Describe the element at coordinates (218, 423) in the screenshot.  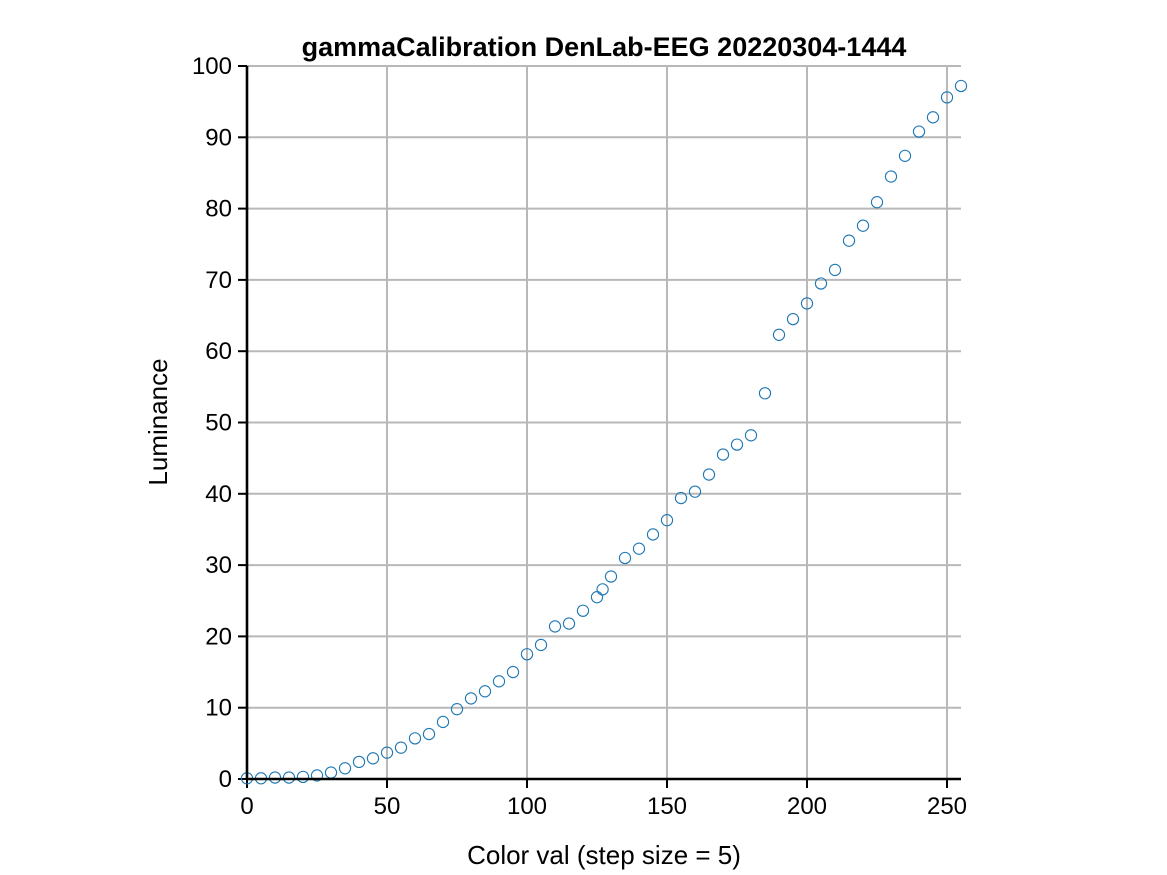
I see `y-tick-label: 50` at that location.